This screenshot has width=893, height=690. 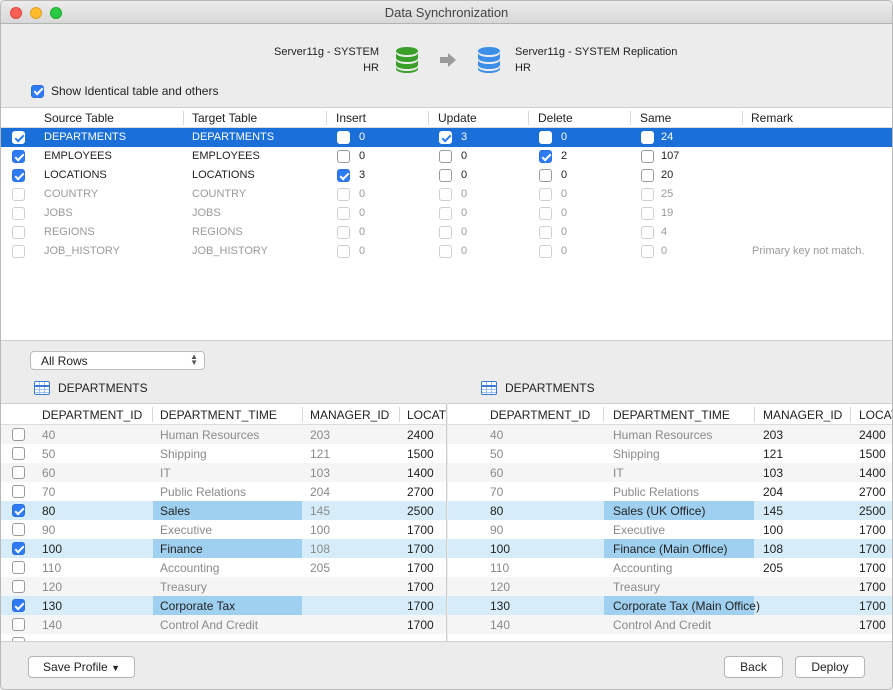 I want to click on table-row: 100 Finance 108 1700, so click(x=223, y=548).